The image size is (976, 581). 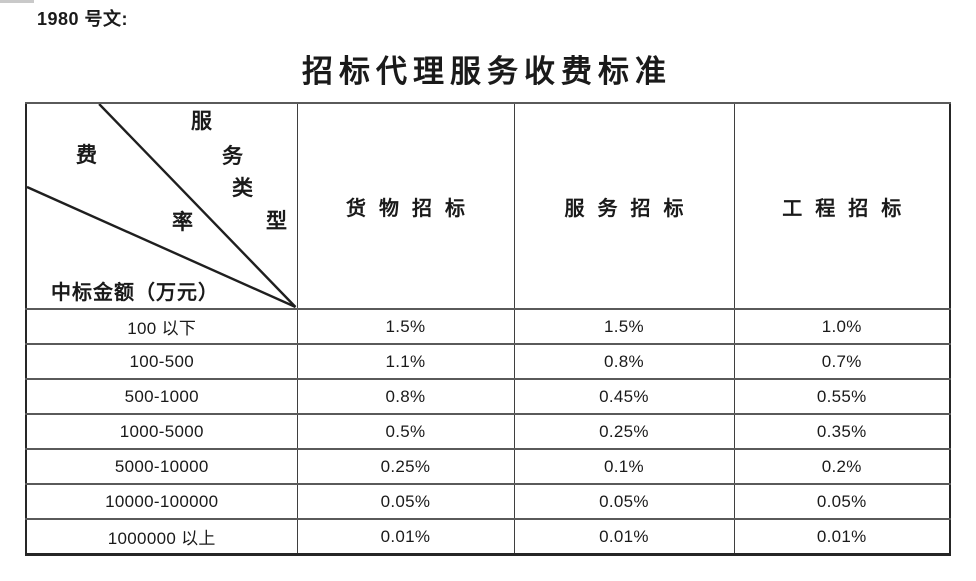 I want to click on table-row: 100 以下 1.5% 1.5% 1.0%, so click(x=488, y=326).